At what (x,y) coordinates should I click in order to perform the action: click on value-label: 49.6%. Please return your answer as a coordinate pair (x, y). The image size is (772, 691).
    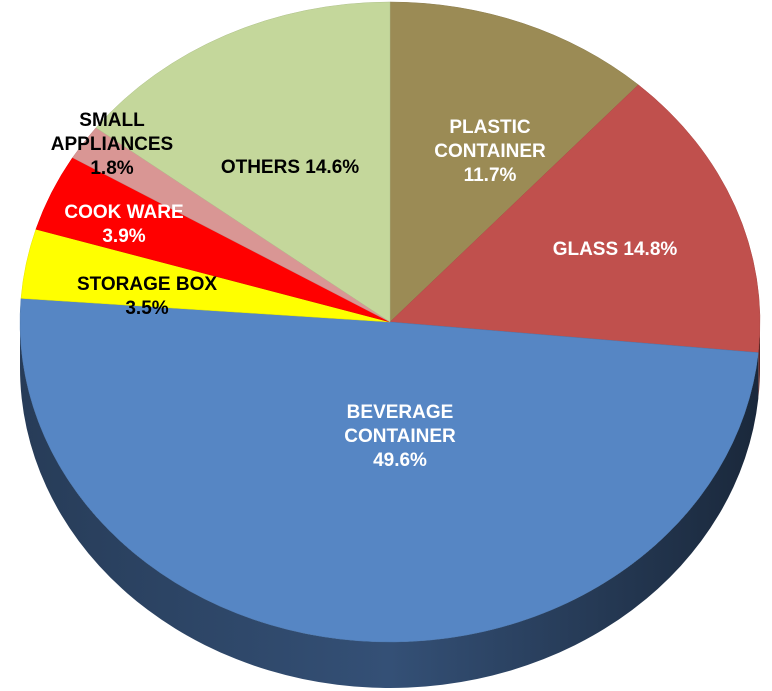
    Looking at the image, I should click on (400, 460).